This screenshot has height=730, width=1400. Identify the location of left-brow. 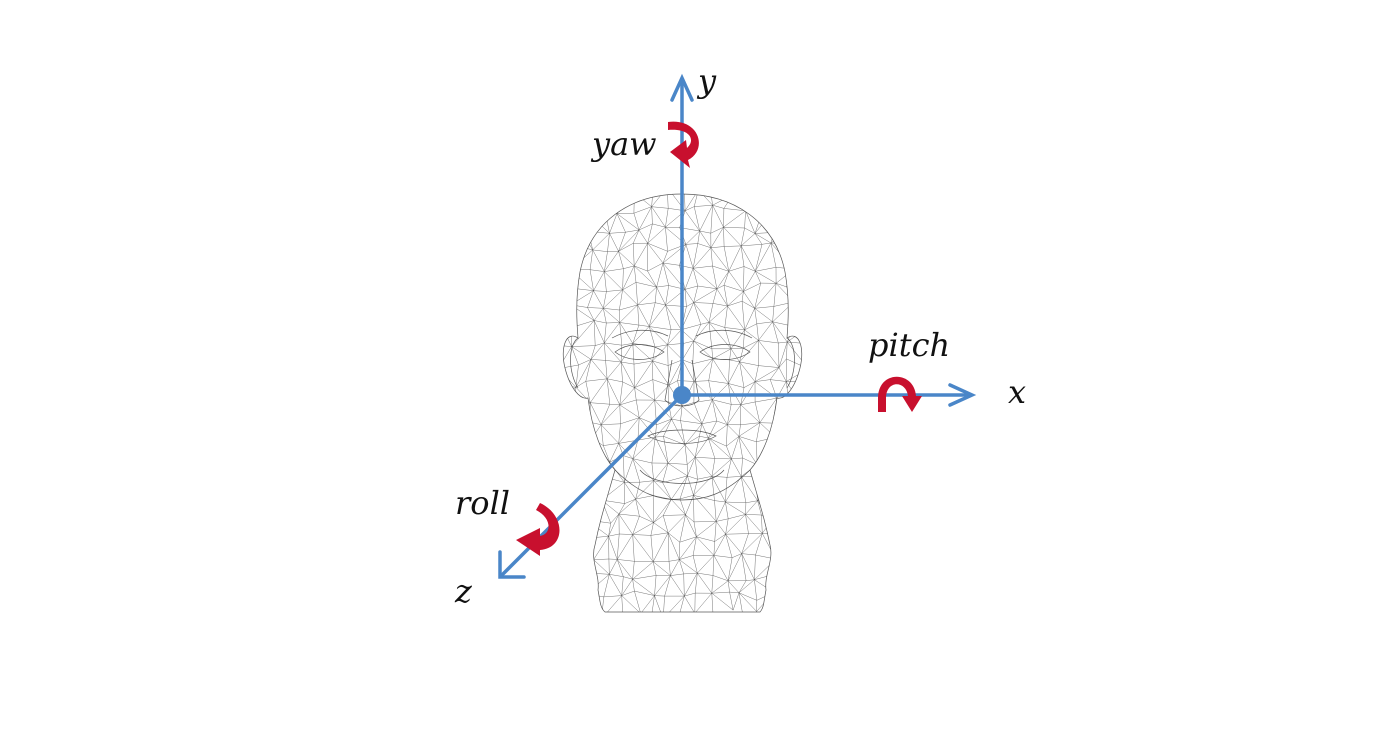
(640, 334).